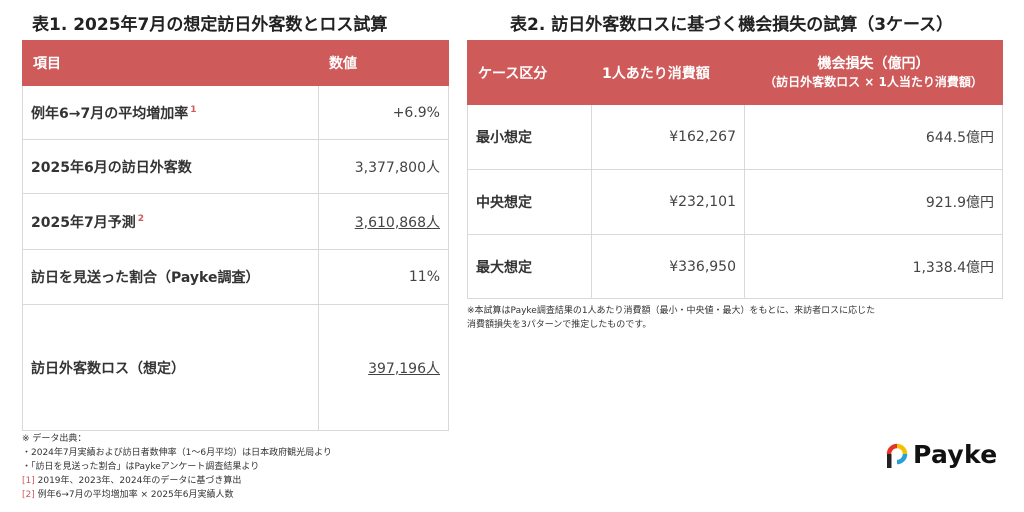 The image size is (1024, 512). Describe the element at coordinates (383, 277) in the screenshot. I see `row-value: 11%` at that location.